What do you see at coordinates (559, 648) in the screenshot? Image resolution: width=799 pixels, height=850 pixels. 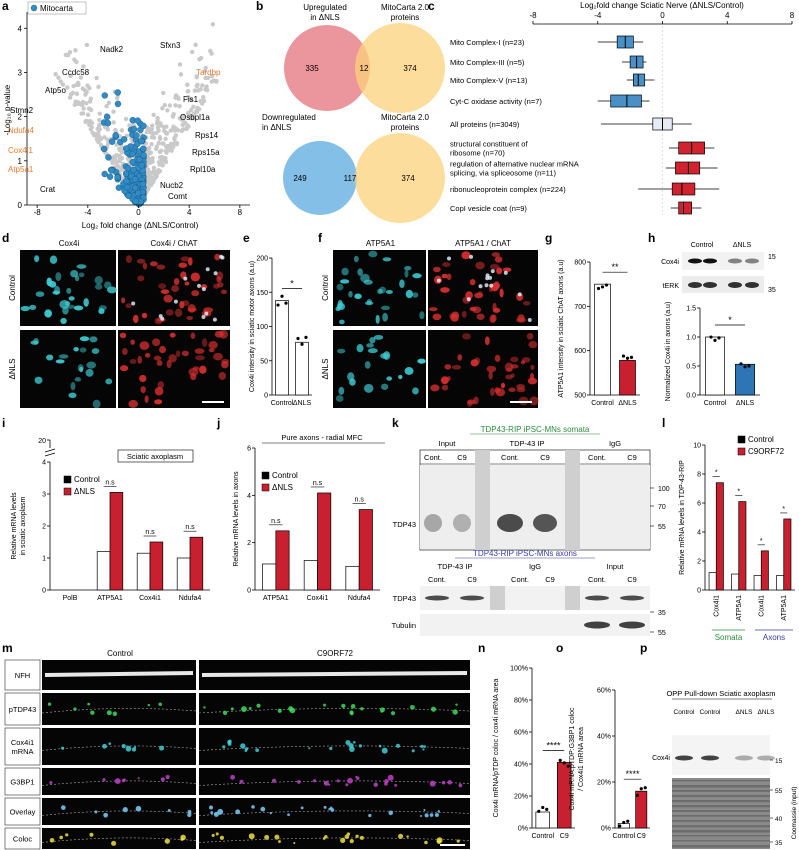 I see `panel-letter: o` at bounding box center [559, 648].